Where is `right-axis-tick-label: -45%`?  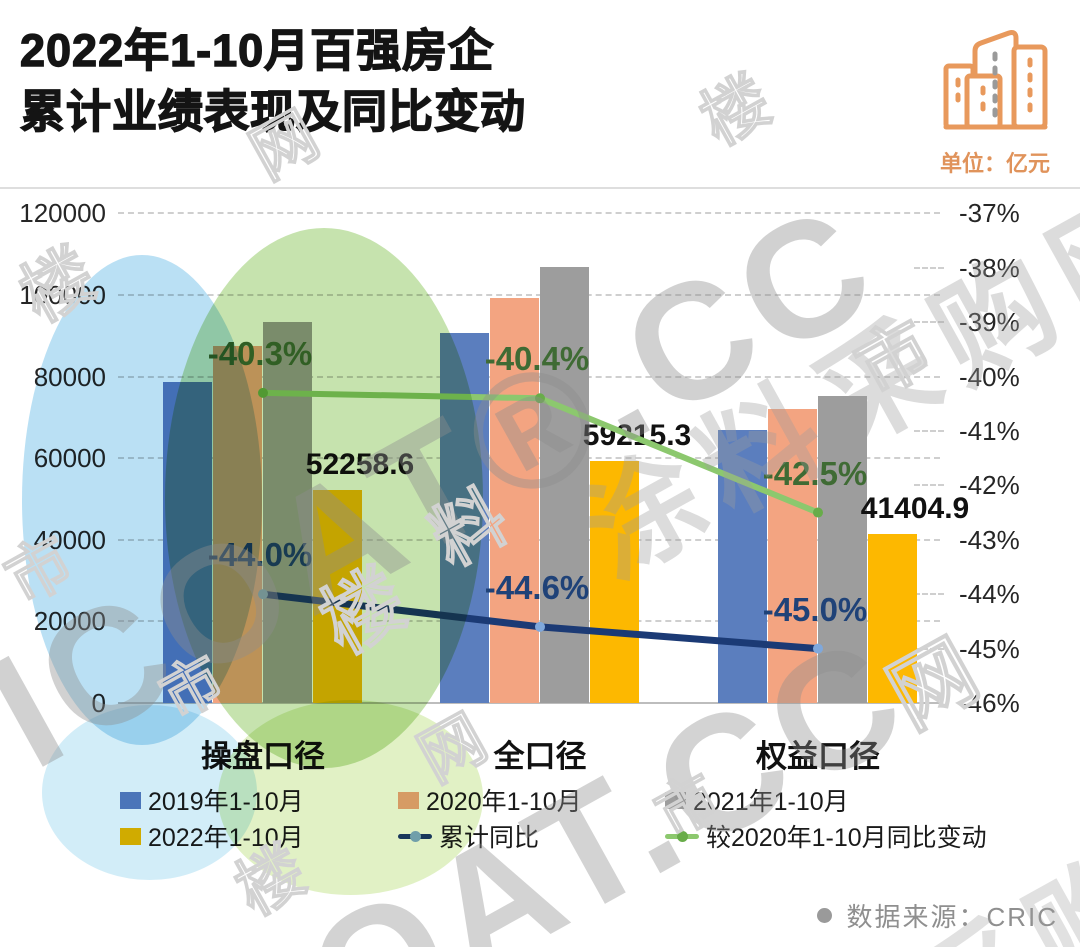
right-axis-tick-label: -45% is located at coordinates (989, 648).